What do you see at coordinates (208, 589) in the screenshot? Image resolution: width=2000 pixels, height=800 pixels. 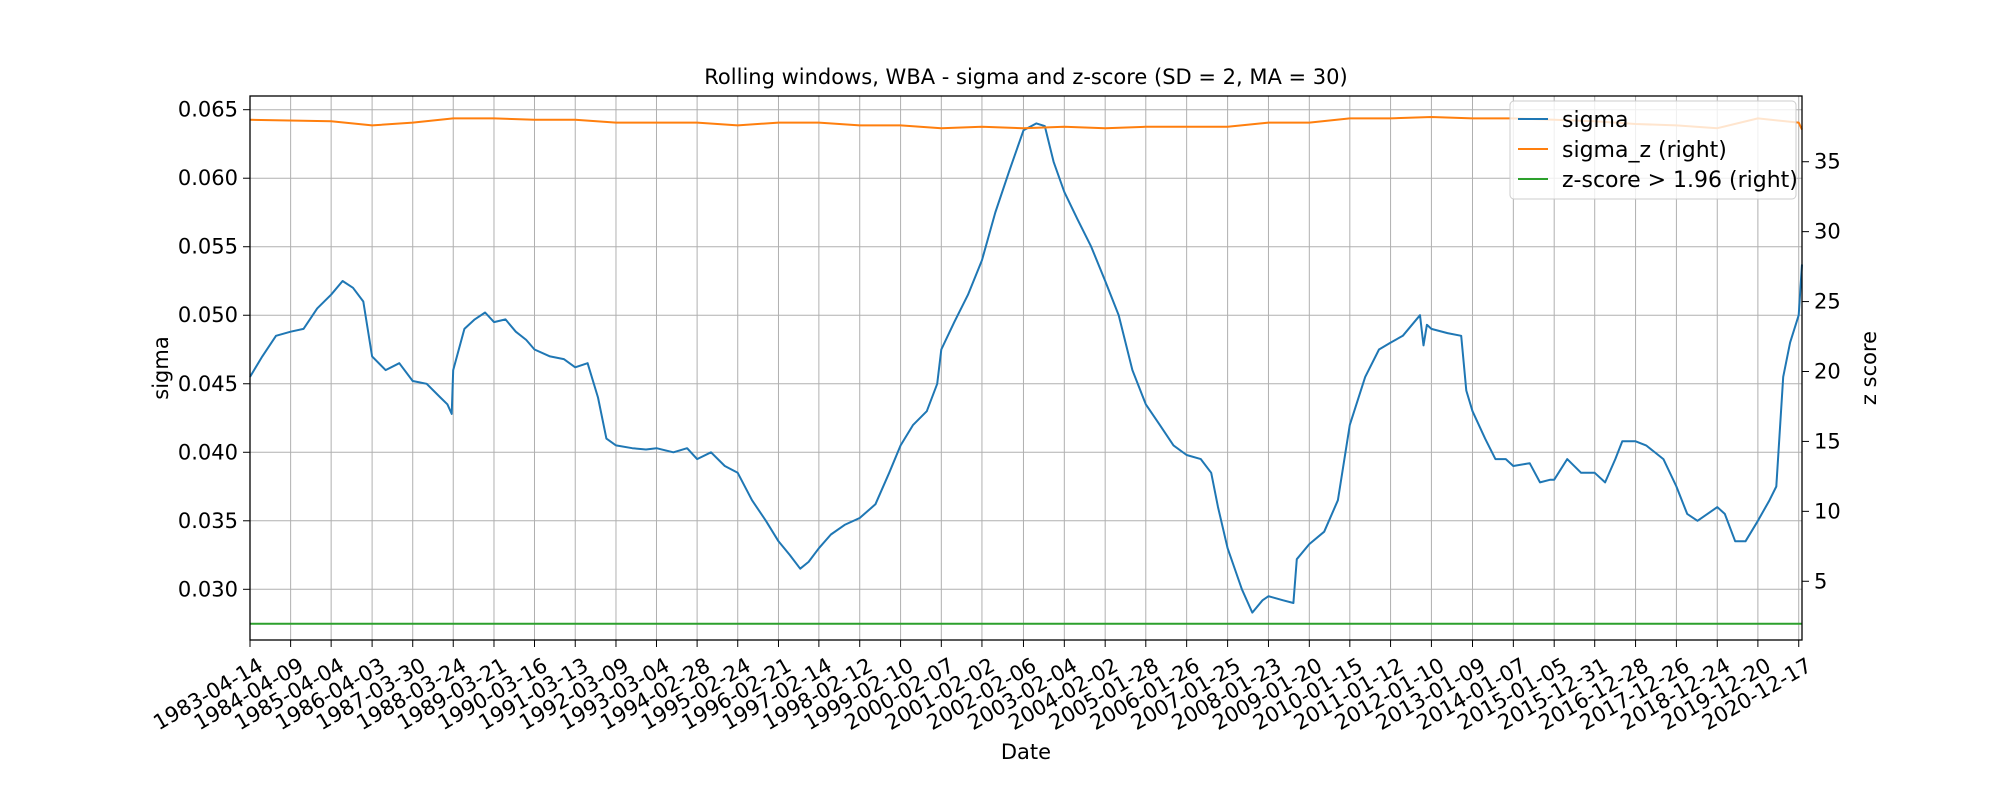 I see `y-tick-label: 0.030` at bounding box center [208, 589].